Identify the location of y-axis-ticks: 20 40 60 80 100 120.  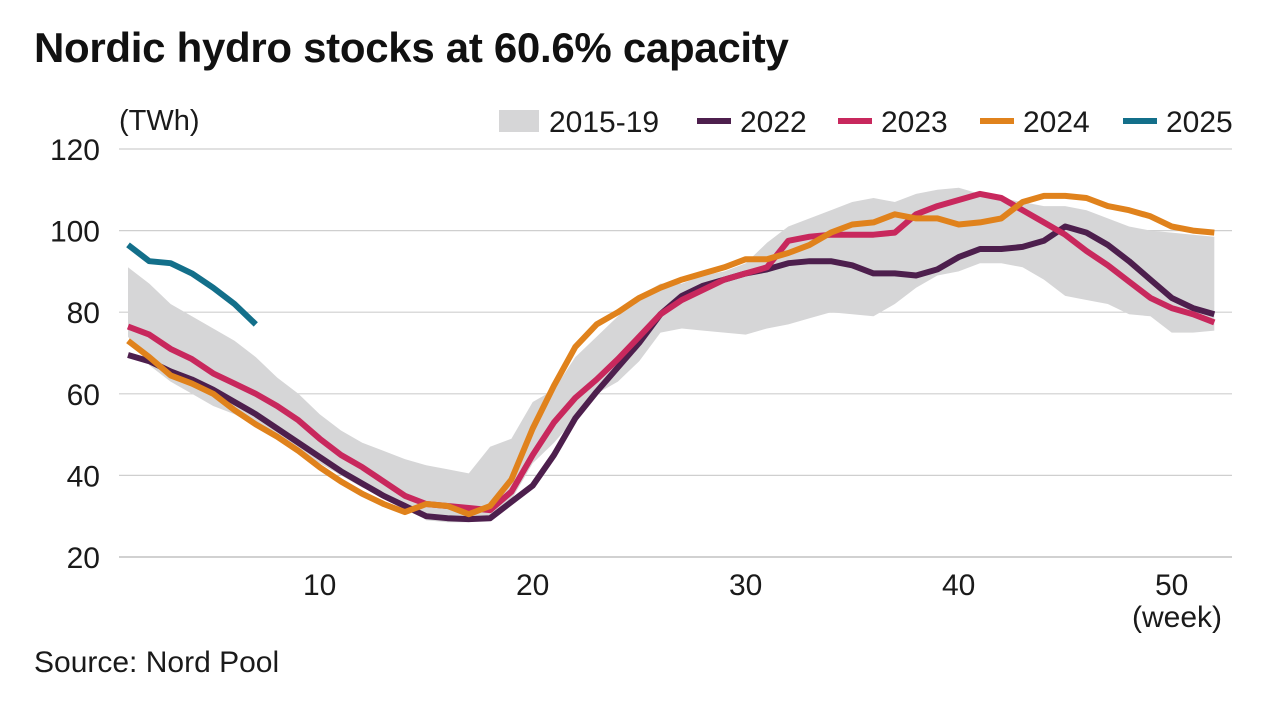
(75, 354).